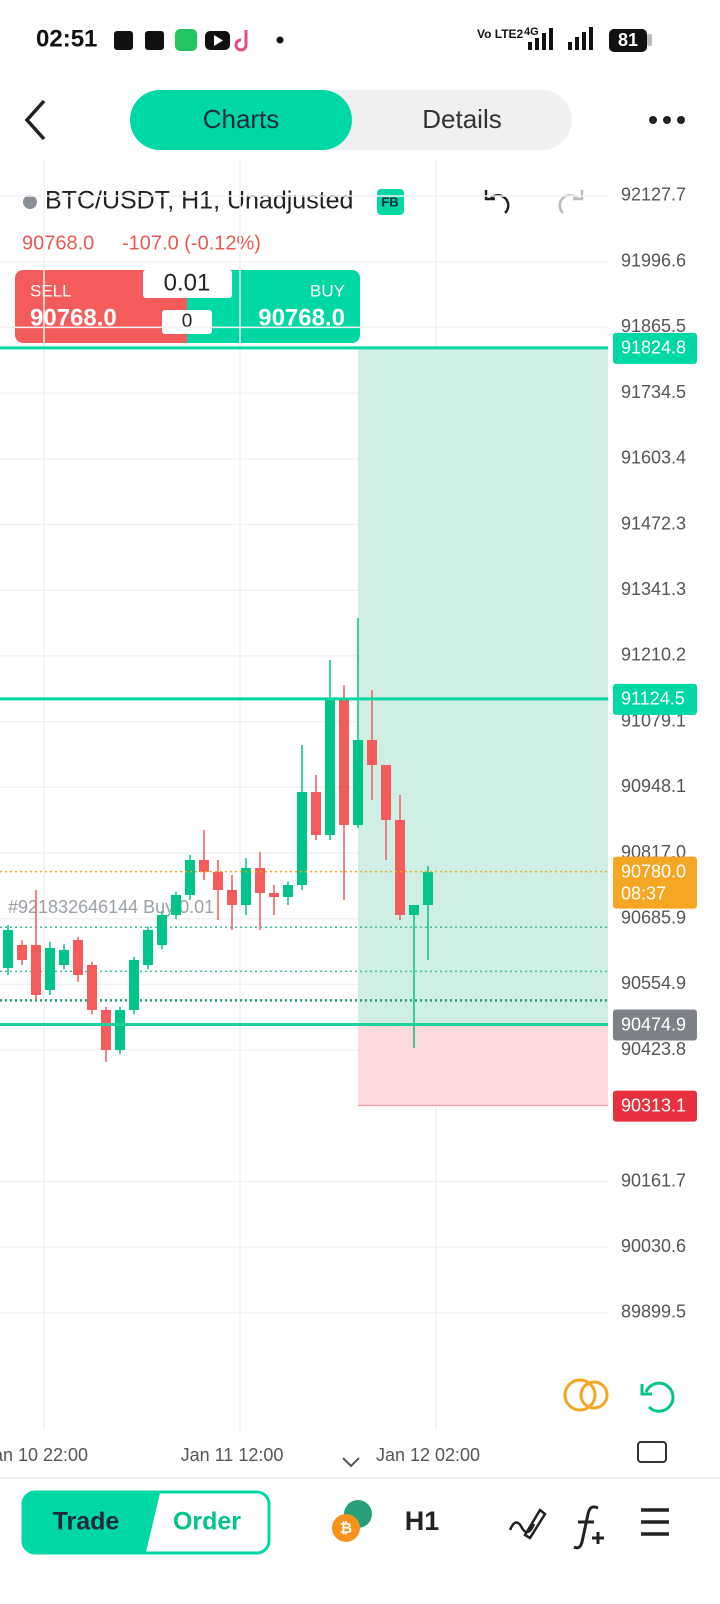  What do you see at coordinates (111, 907) in the screenshot?
I see `order-label: #921832646144 Buy 0.01` at bounding box center [111, 907].